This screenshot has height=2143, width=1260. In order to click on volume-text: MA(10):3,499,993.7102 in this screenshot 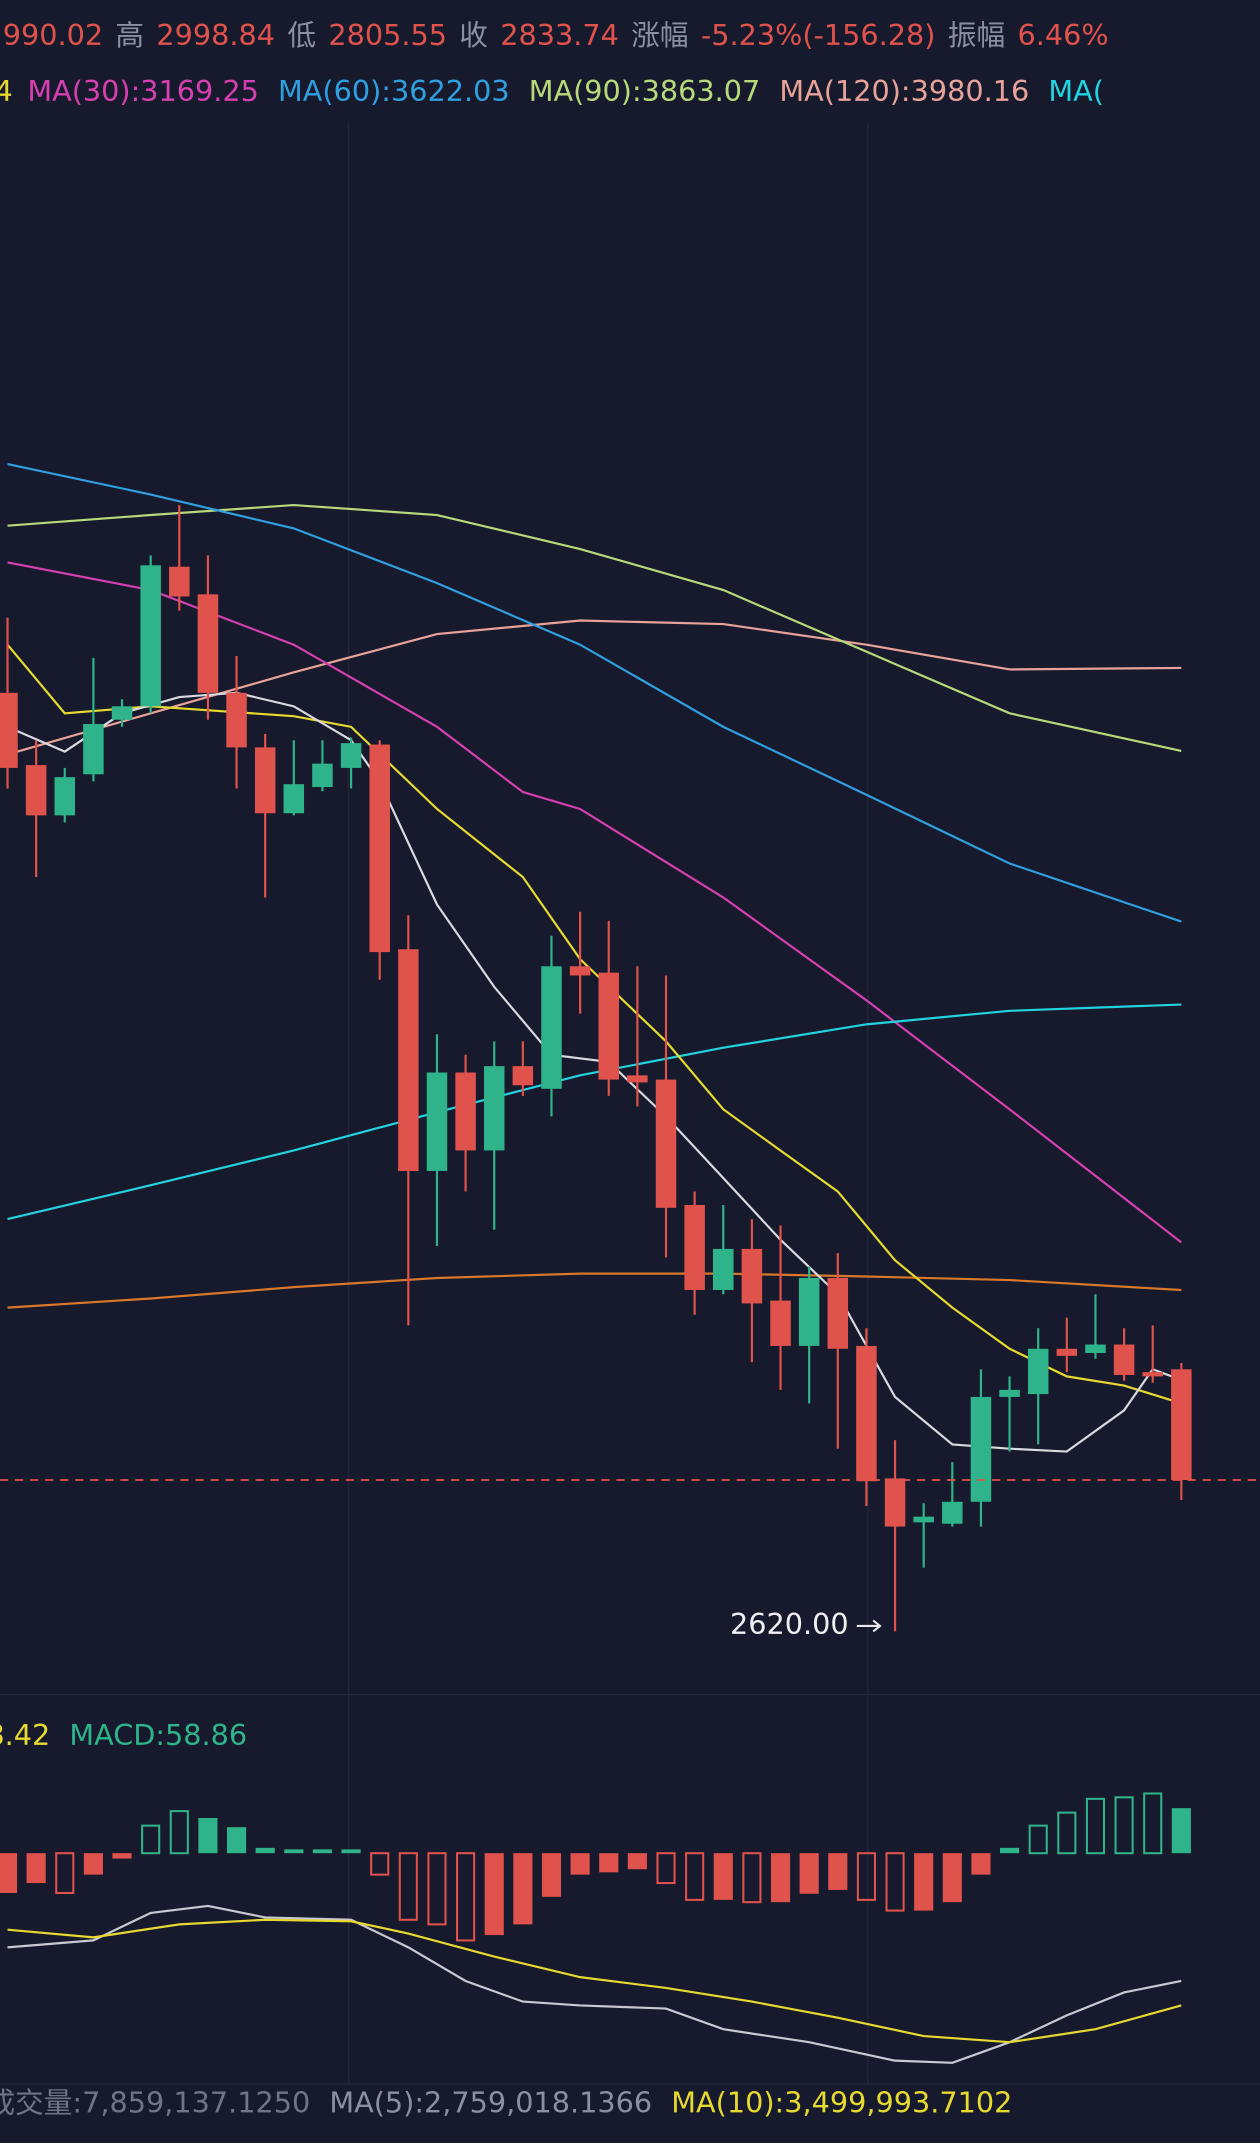, I will do `click(841, 2103)`.